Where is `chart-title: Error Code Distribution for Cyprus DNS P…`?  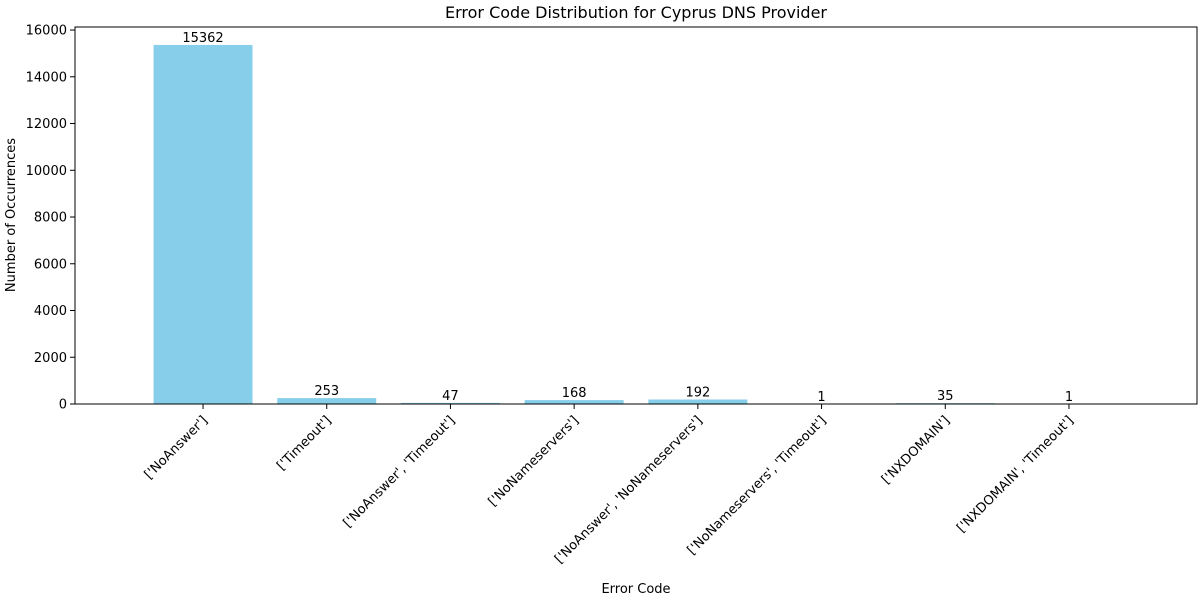
chart-title: Error Code Distribution for Cyprus DNS P… is located at coordinates (636, 12).